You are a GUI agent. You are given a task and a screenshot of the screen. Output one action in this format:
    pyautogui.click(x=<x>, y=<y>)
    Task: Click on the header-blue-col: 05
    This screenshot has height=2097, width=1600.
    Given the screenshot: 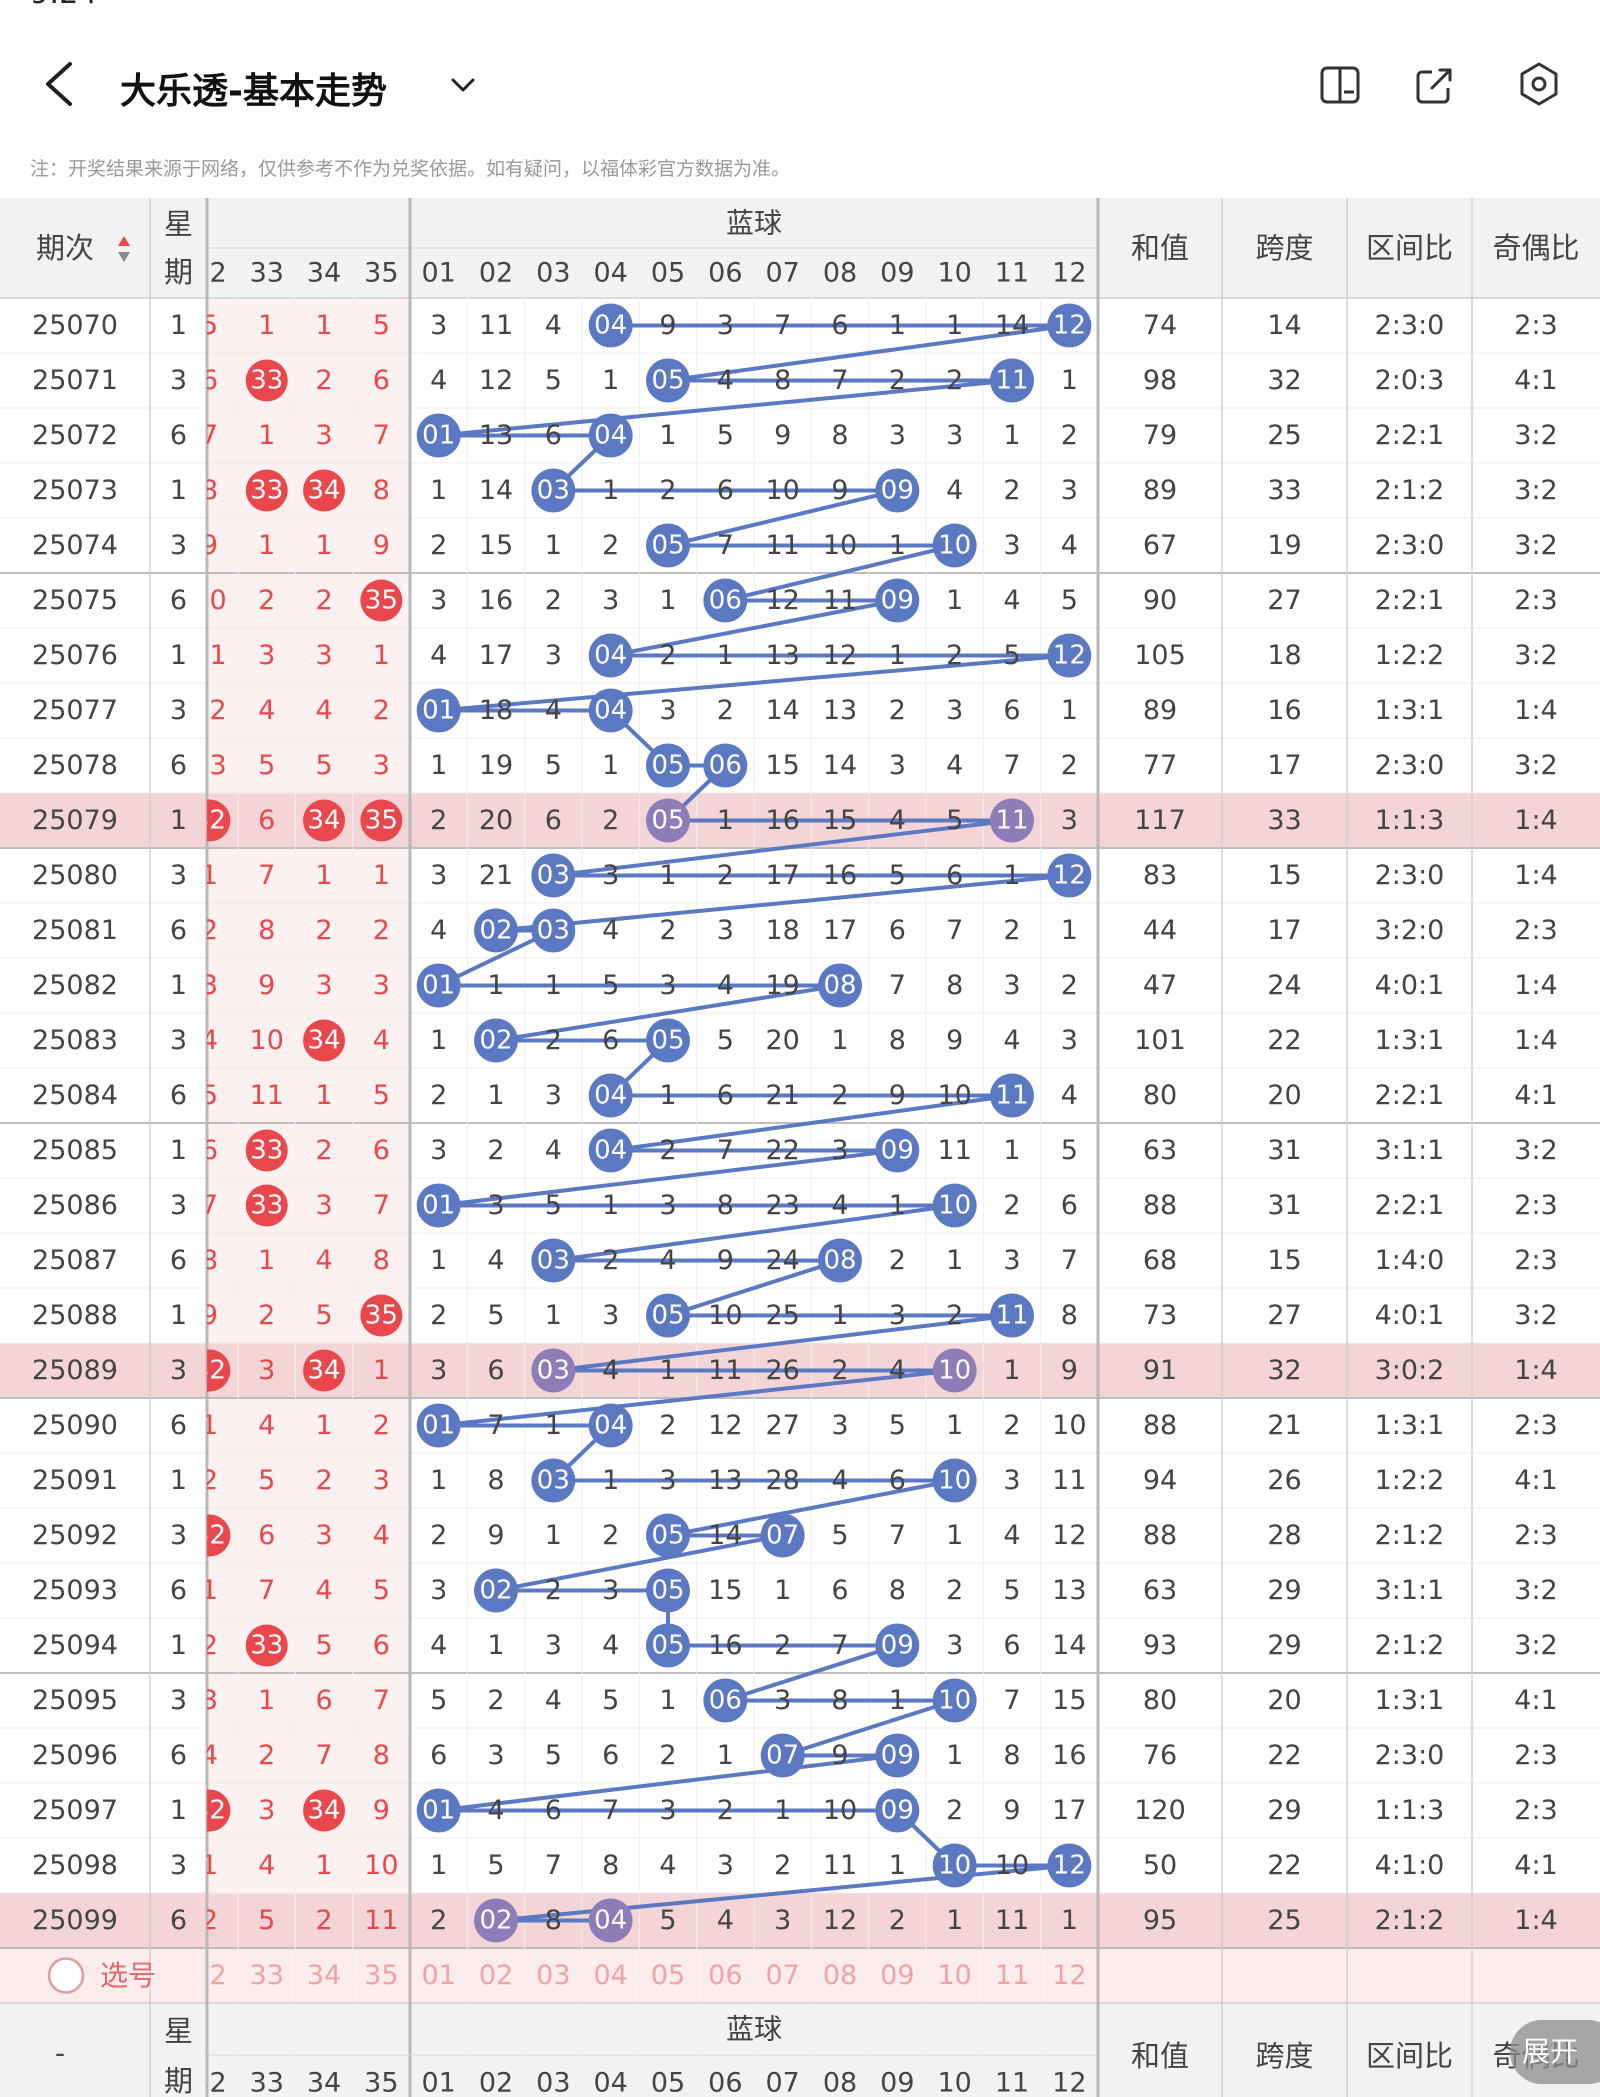 What is the action you would take?
    pyautogui.click(x=668, y=273)
    